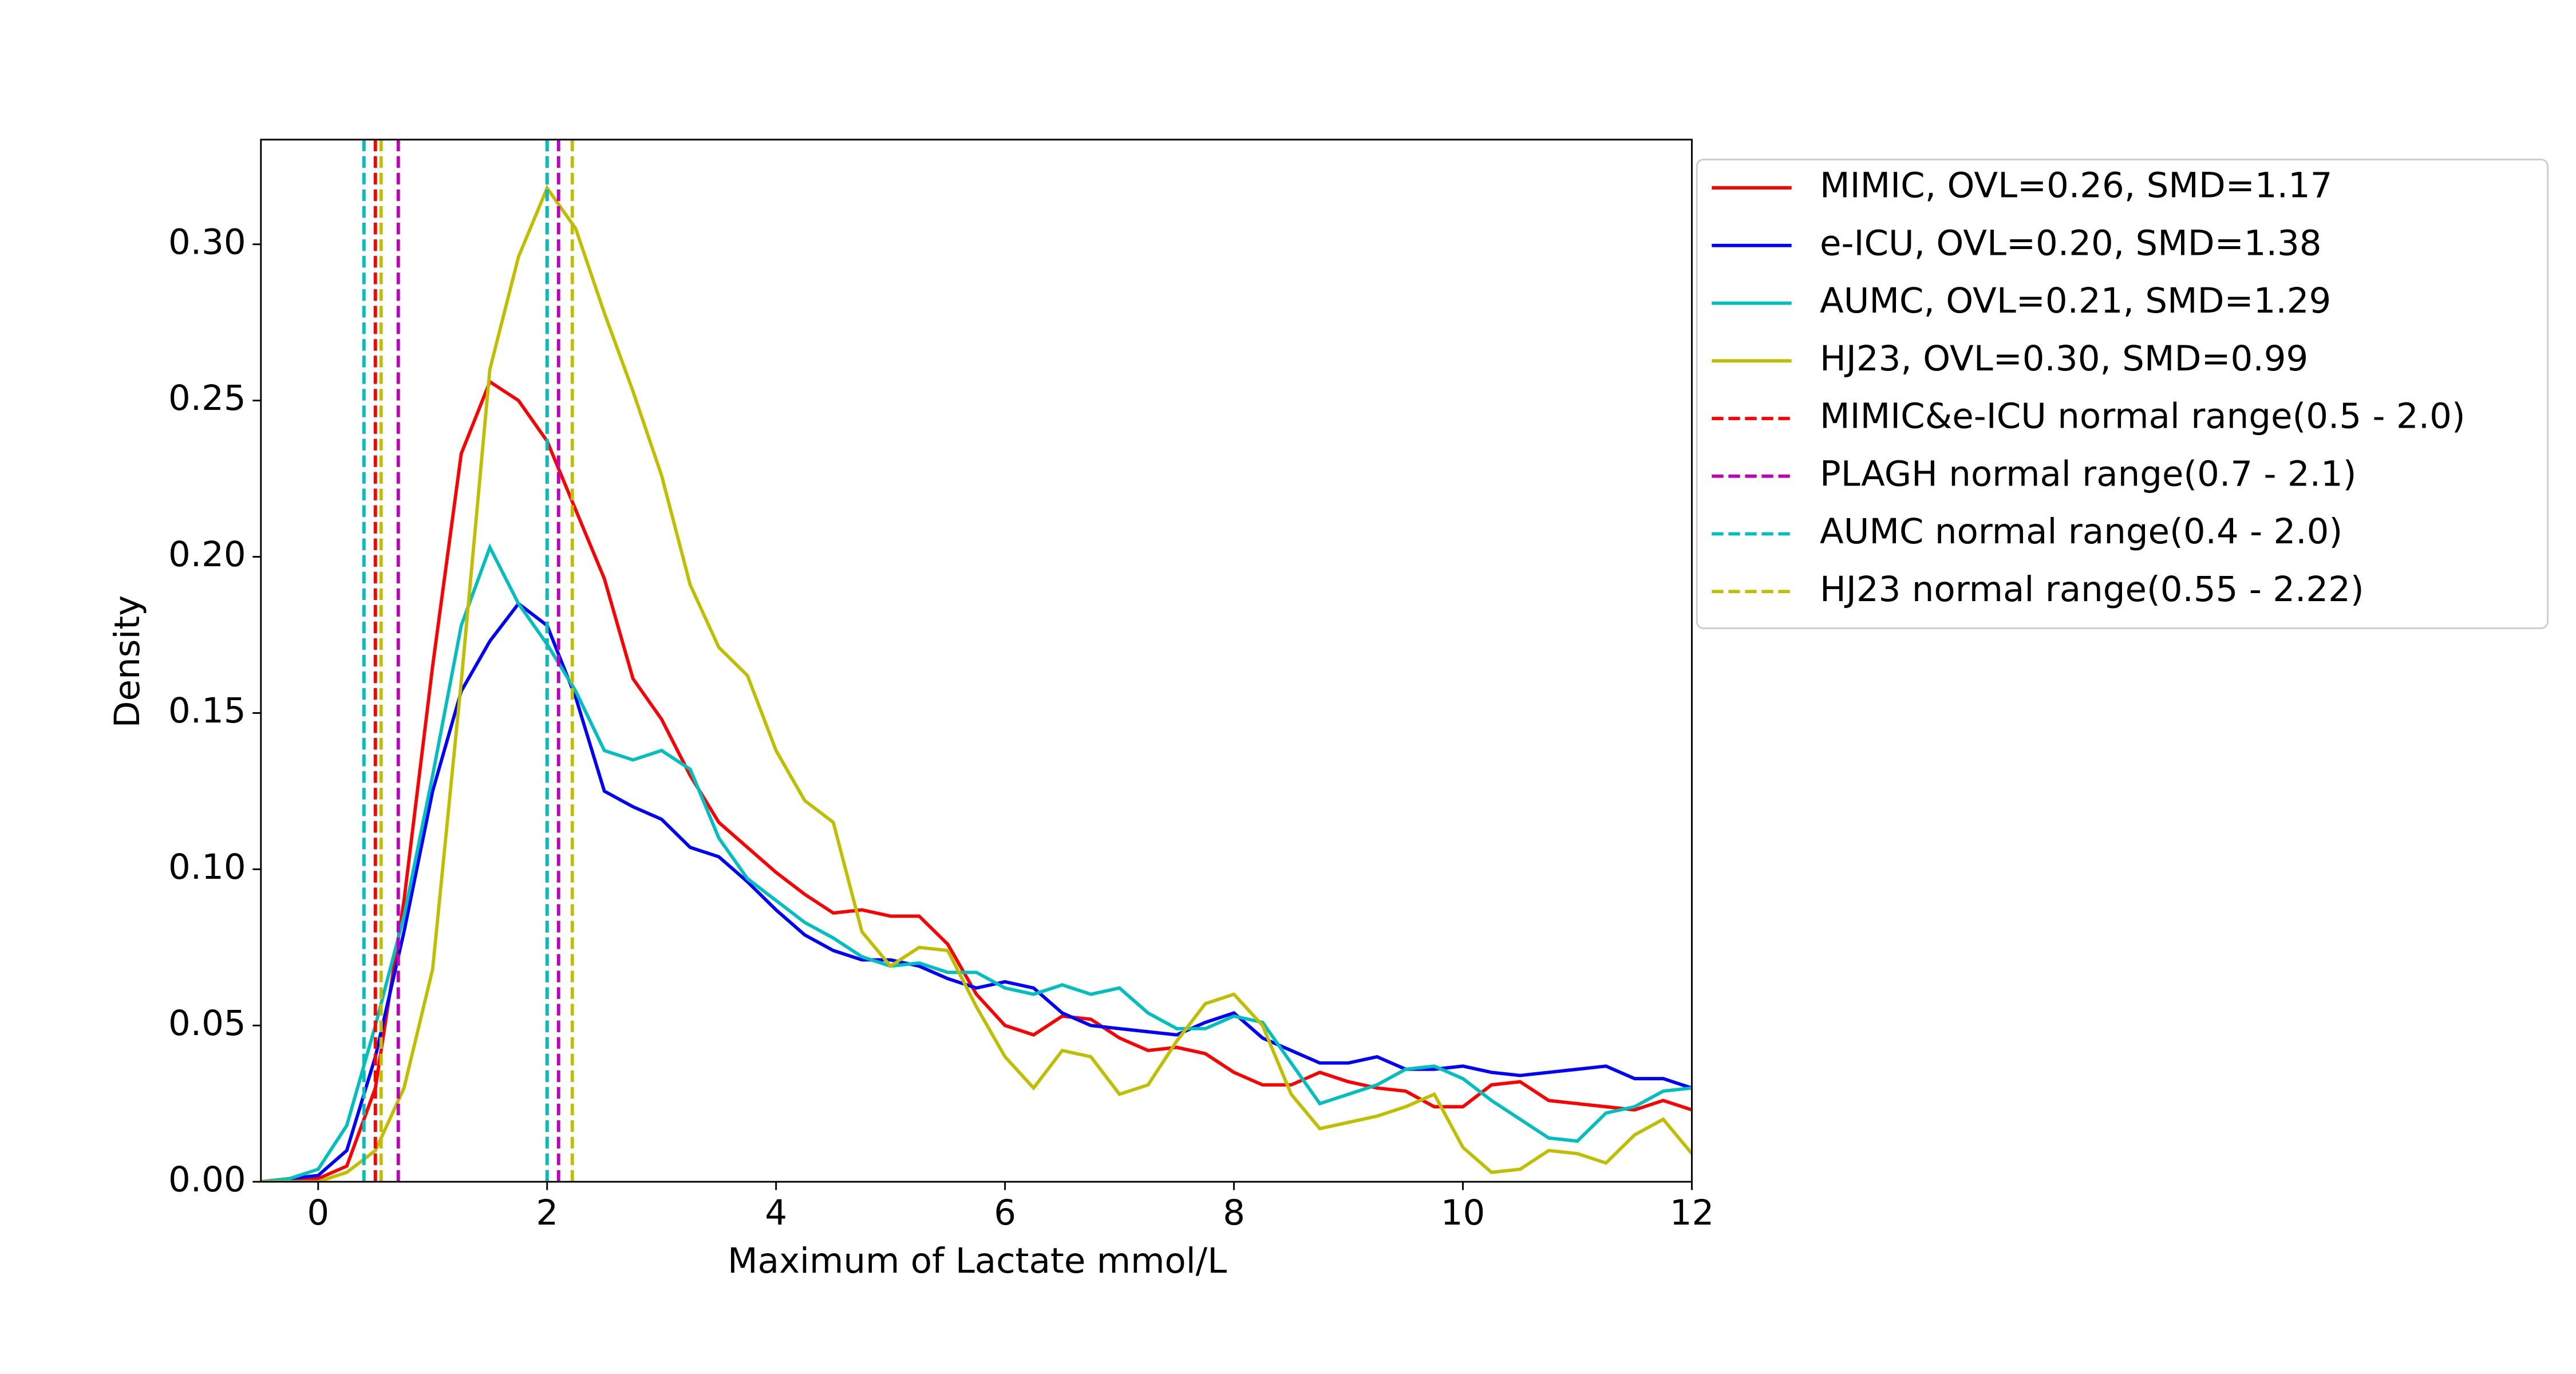 This screenshot has width=2576, height=1374. I want to click on y-tick-label: 0.20, so click(207, 554).